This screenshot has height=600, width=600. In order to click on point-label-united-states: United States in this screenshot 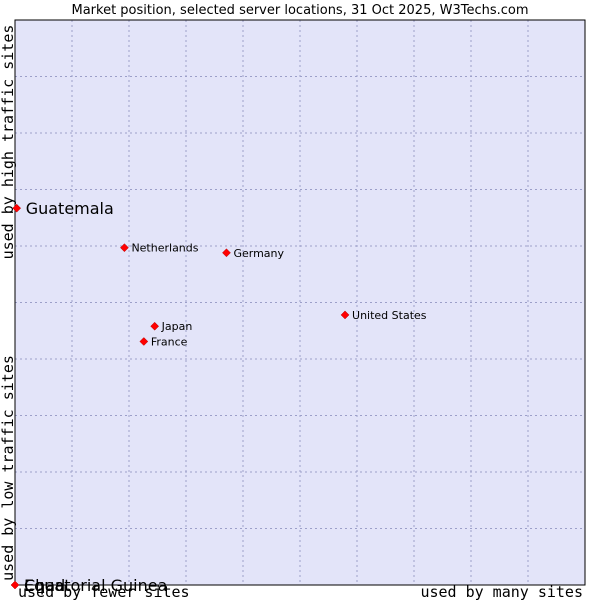, I will do `click(389, 315)`.